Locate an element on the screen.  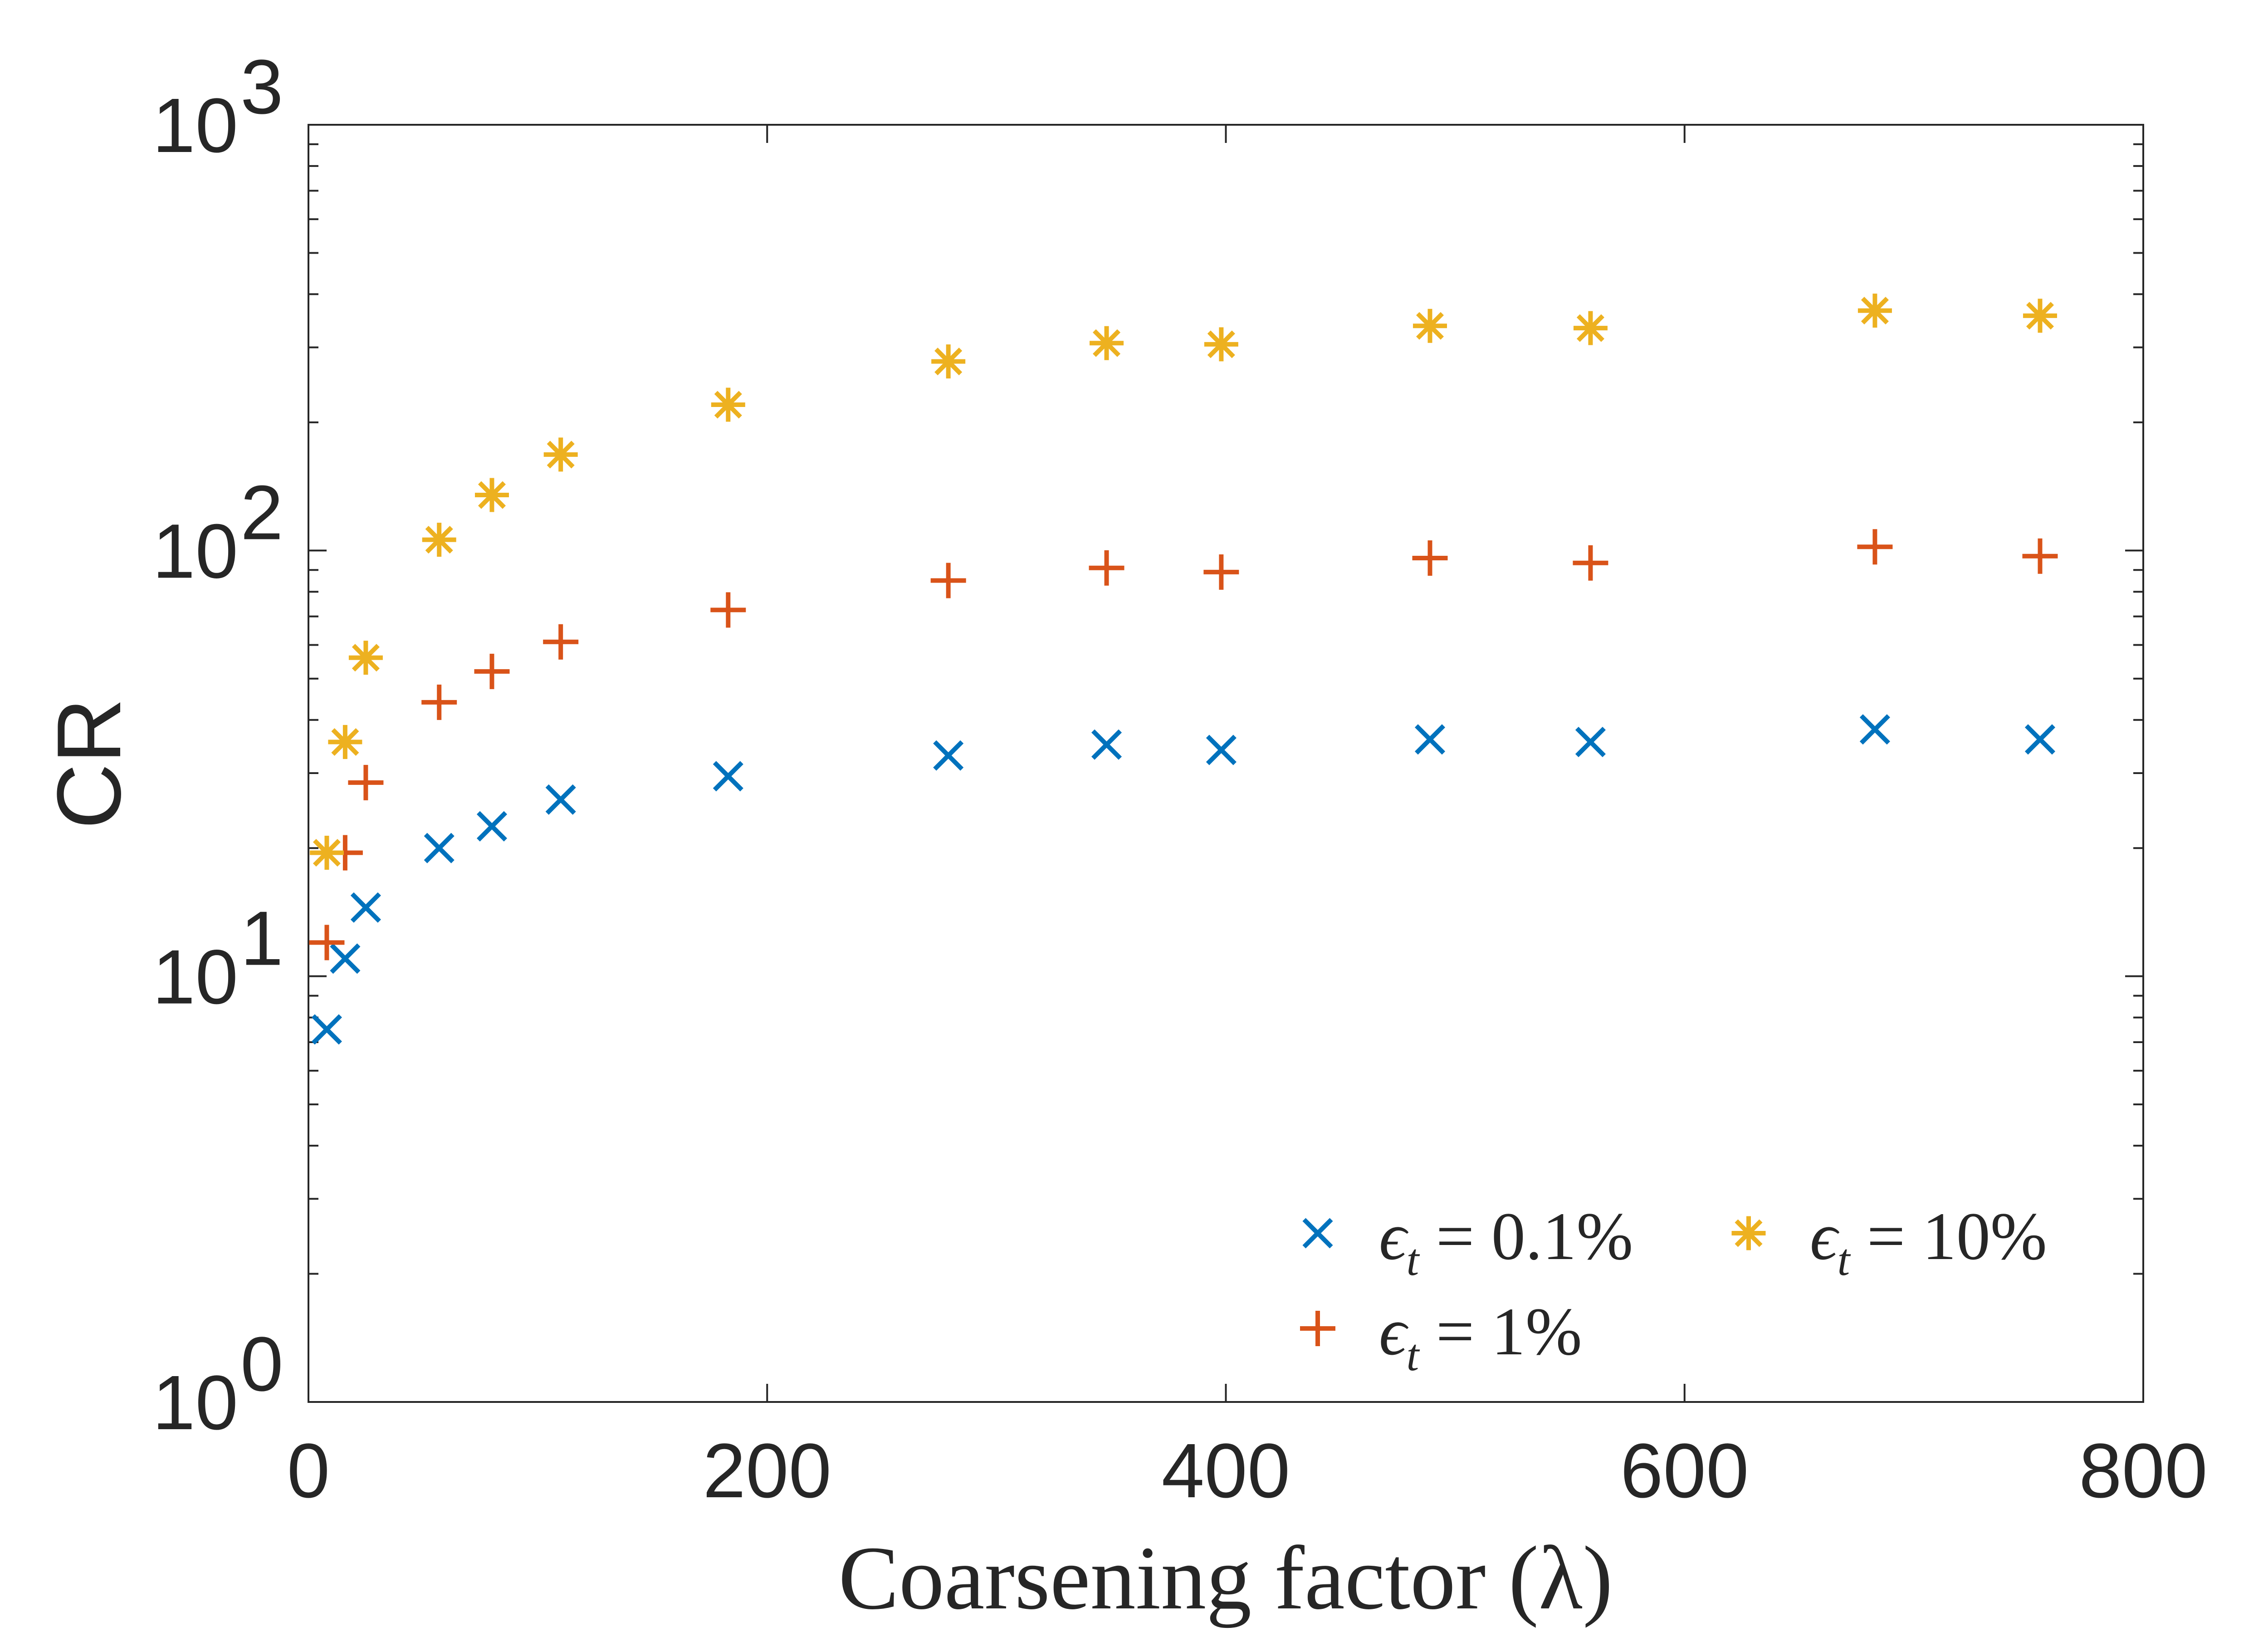
x-tick-labels: 0 200 400 600 800 is located at coordinates (1247, 1471).